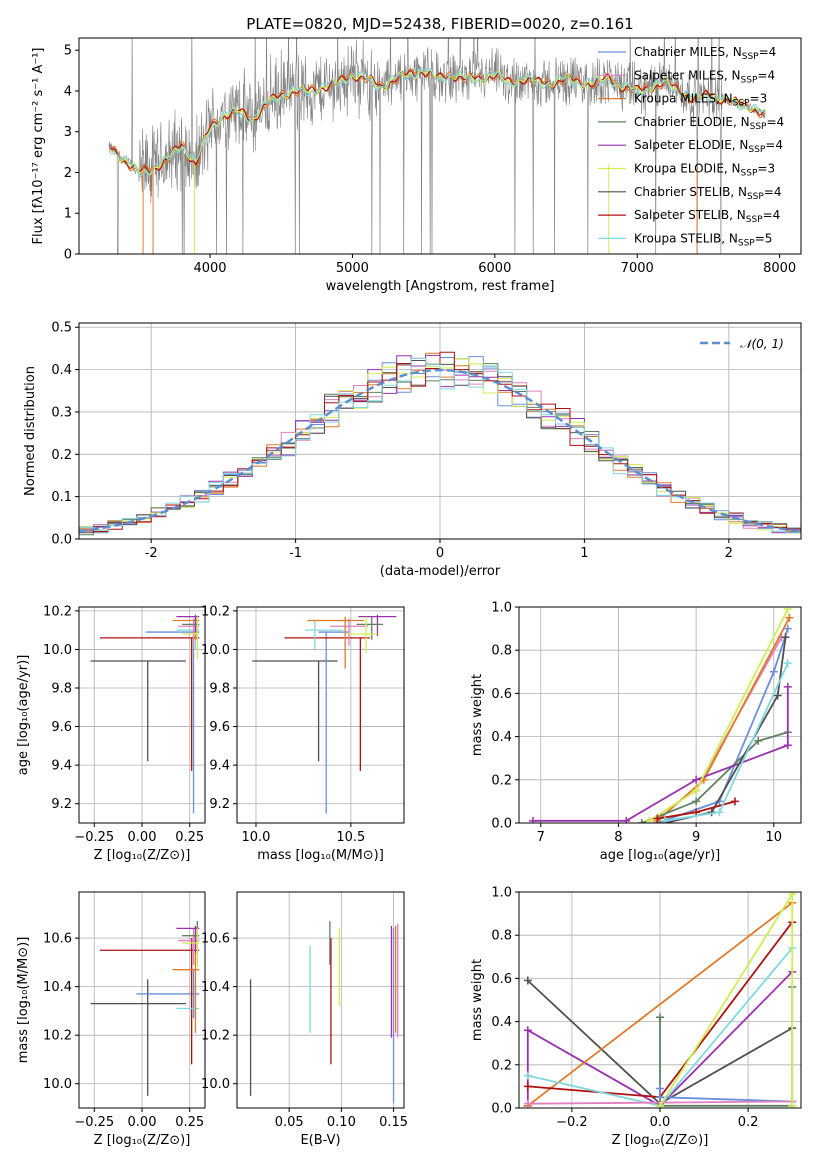 The image size is (819, 1174). What do you see at coordinates (477, 715) in the screenshot?
I see `y-axis-label: mass weight` at bounding box center [477, 715].